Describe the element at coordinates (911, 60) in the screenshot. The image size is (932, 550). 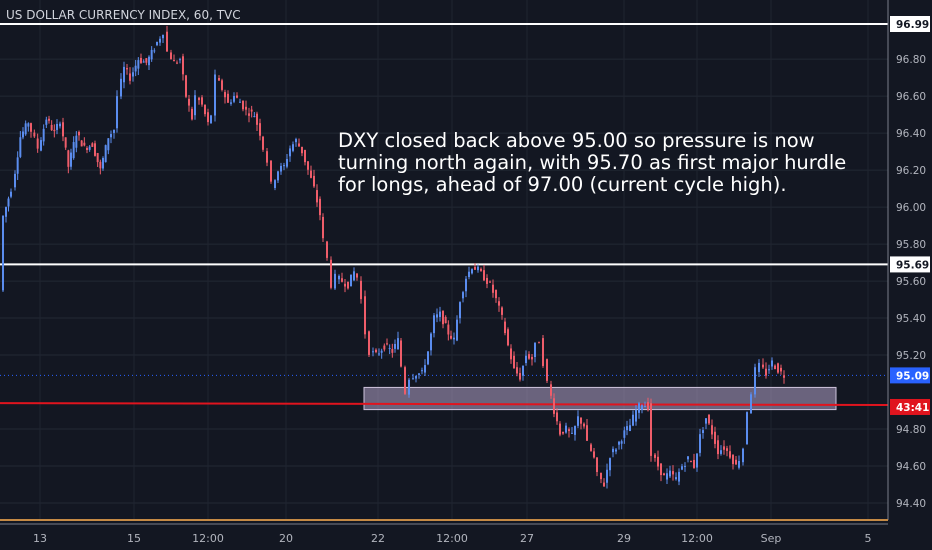
I see `y-tick-label: 96.80` at that location.